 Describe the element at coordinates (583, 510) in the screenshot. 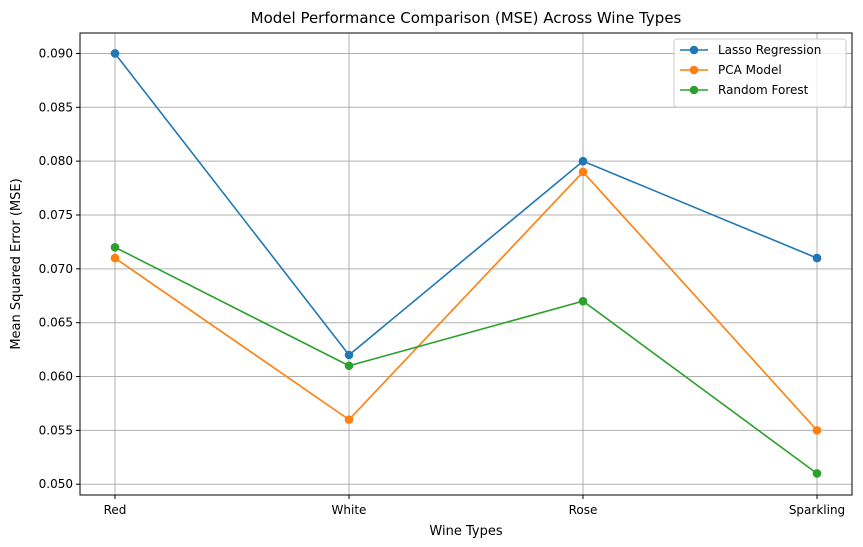

I see `x-tick-label: Rose` at that location.